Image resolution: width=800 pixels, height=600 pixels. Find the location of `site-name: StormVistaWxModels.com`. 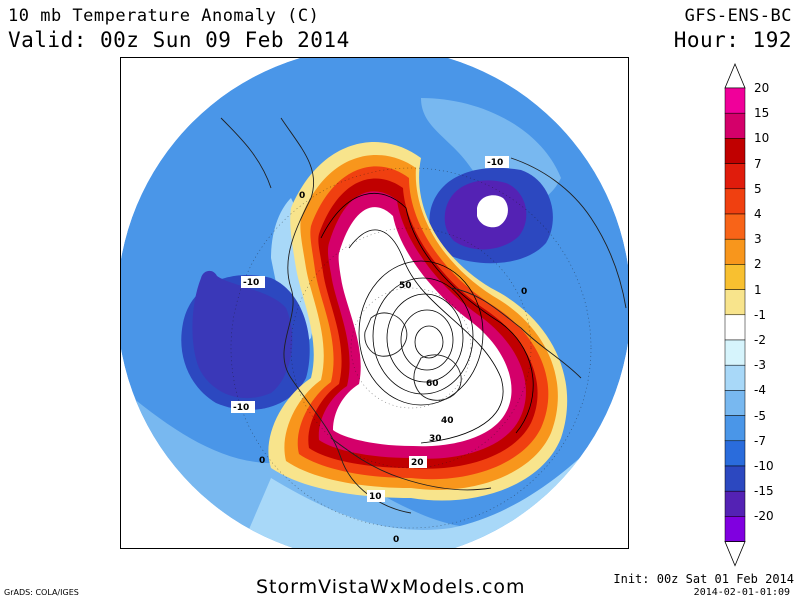

site-name: StormVistaWxModels.com is located at coordinates (391, 587).